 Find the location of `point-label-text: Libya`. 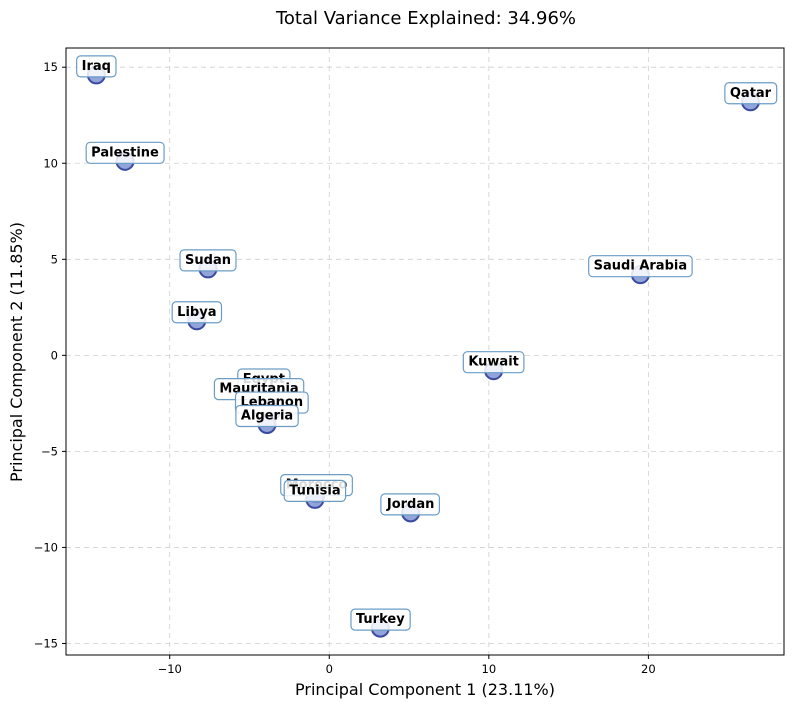

point-label-text: Libya is located at coordinates (196, 312).